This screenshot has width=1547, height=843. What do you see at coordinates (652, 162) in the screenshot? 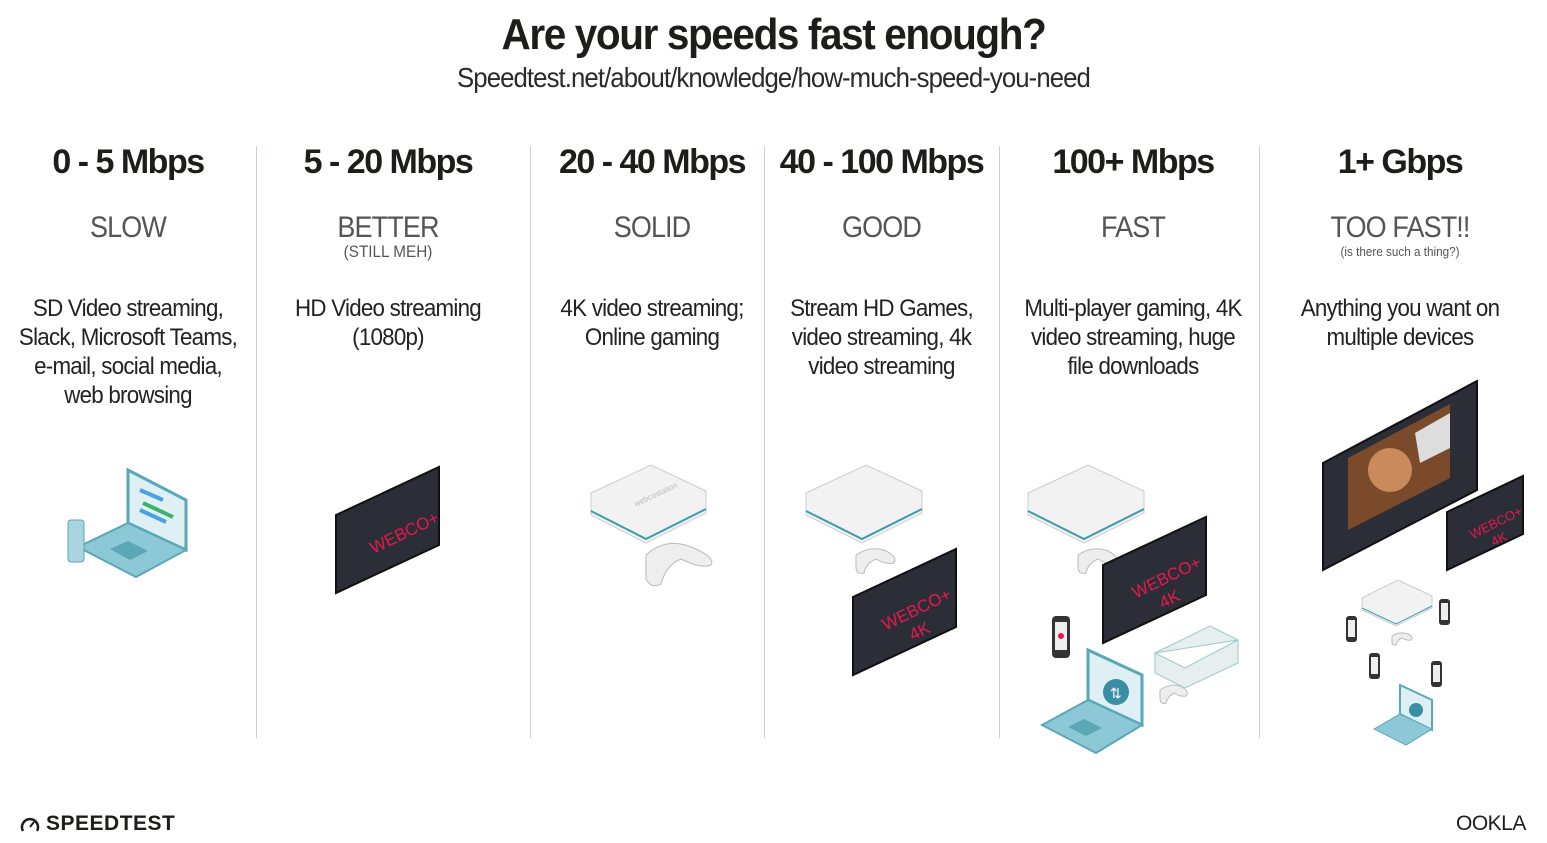
I see `tier-speed: 20 - 40 Mbps` at bounding box center [652, 162].